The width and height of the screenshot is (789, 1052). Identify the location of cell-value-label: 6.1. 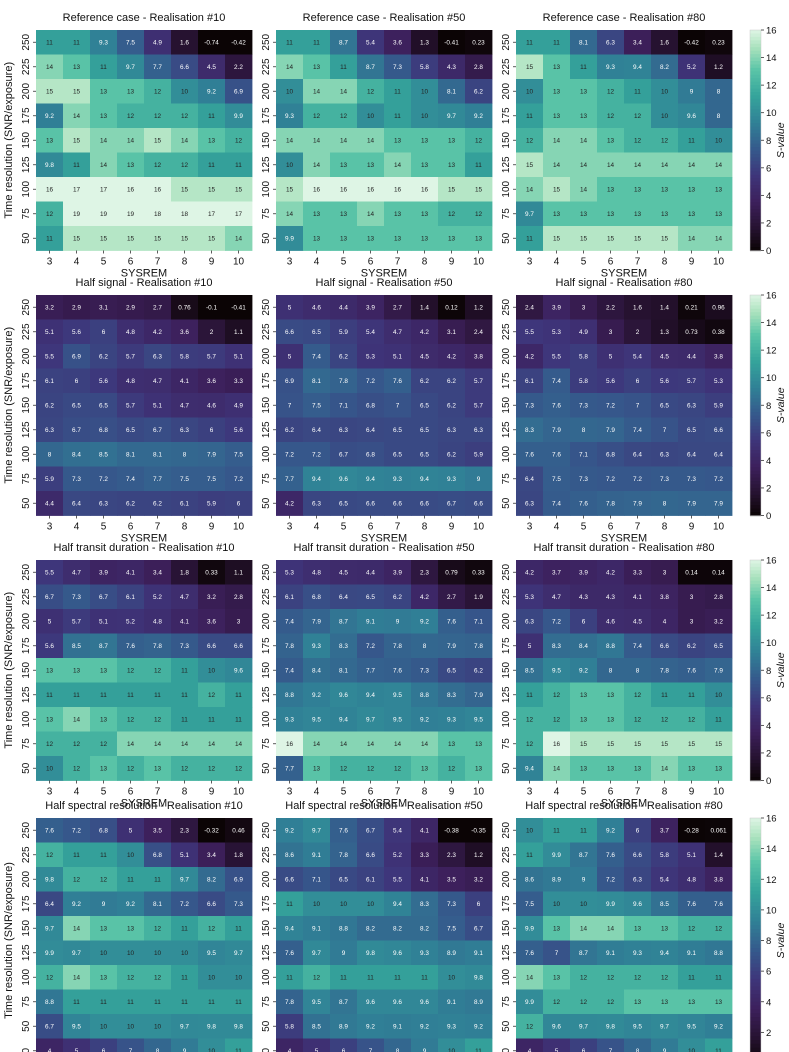
(289, 597).